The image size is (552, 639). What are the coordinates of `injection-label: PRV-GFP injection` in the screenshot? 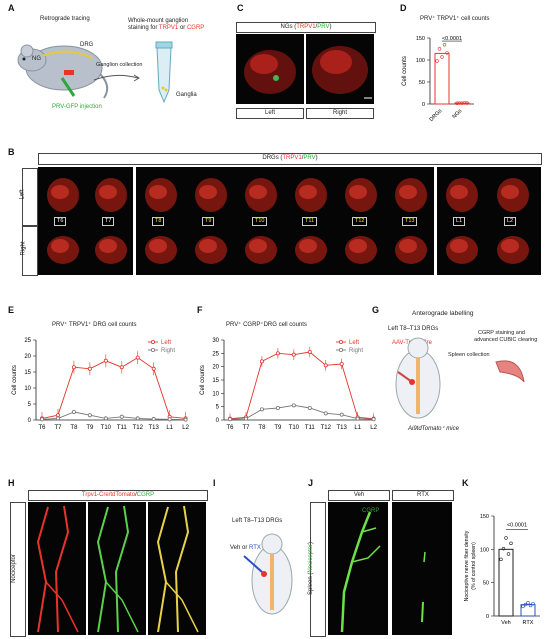 It's located at (77, 107).